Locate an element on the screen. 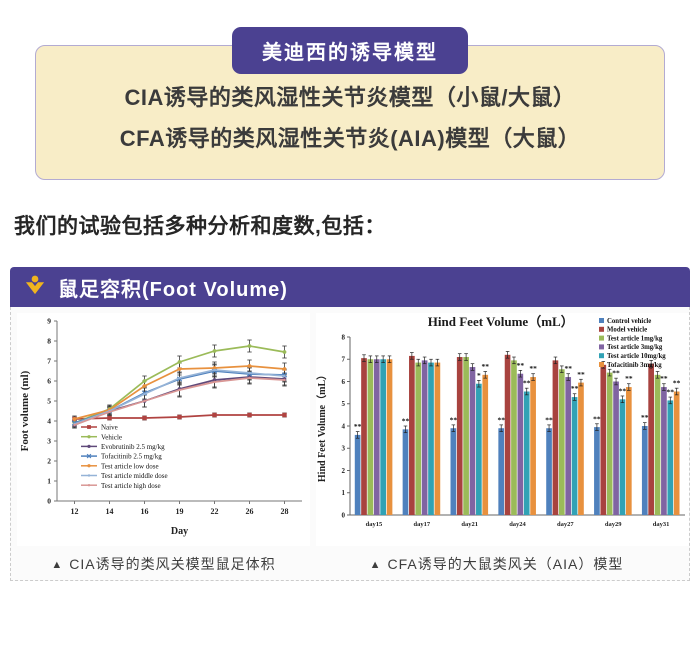 The height and width of the screenshot is (645, 700). svg-text: Day is located at coordinates (179, 531).